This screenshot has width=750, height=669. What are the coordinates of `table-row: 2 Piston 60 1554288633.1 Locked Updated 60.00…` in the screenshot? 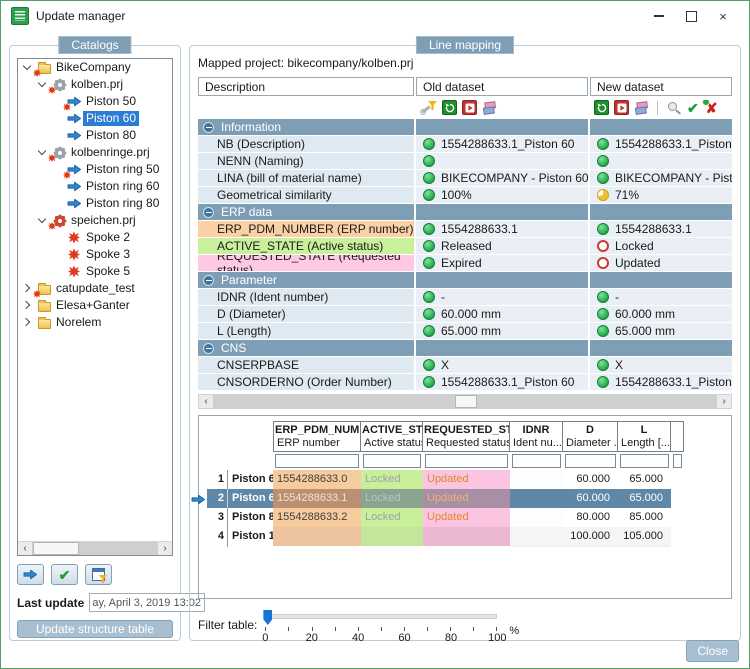 It's located at (461, 499).